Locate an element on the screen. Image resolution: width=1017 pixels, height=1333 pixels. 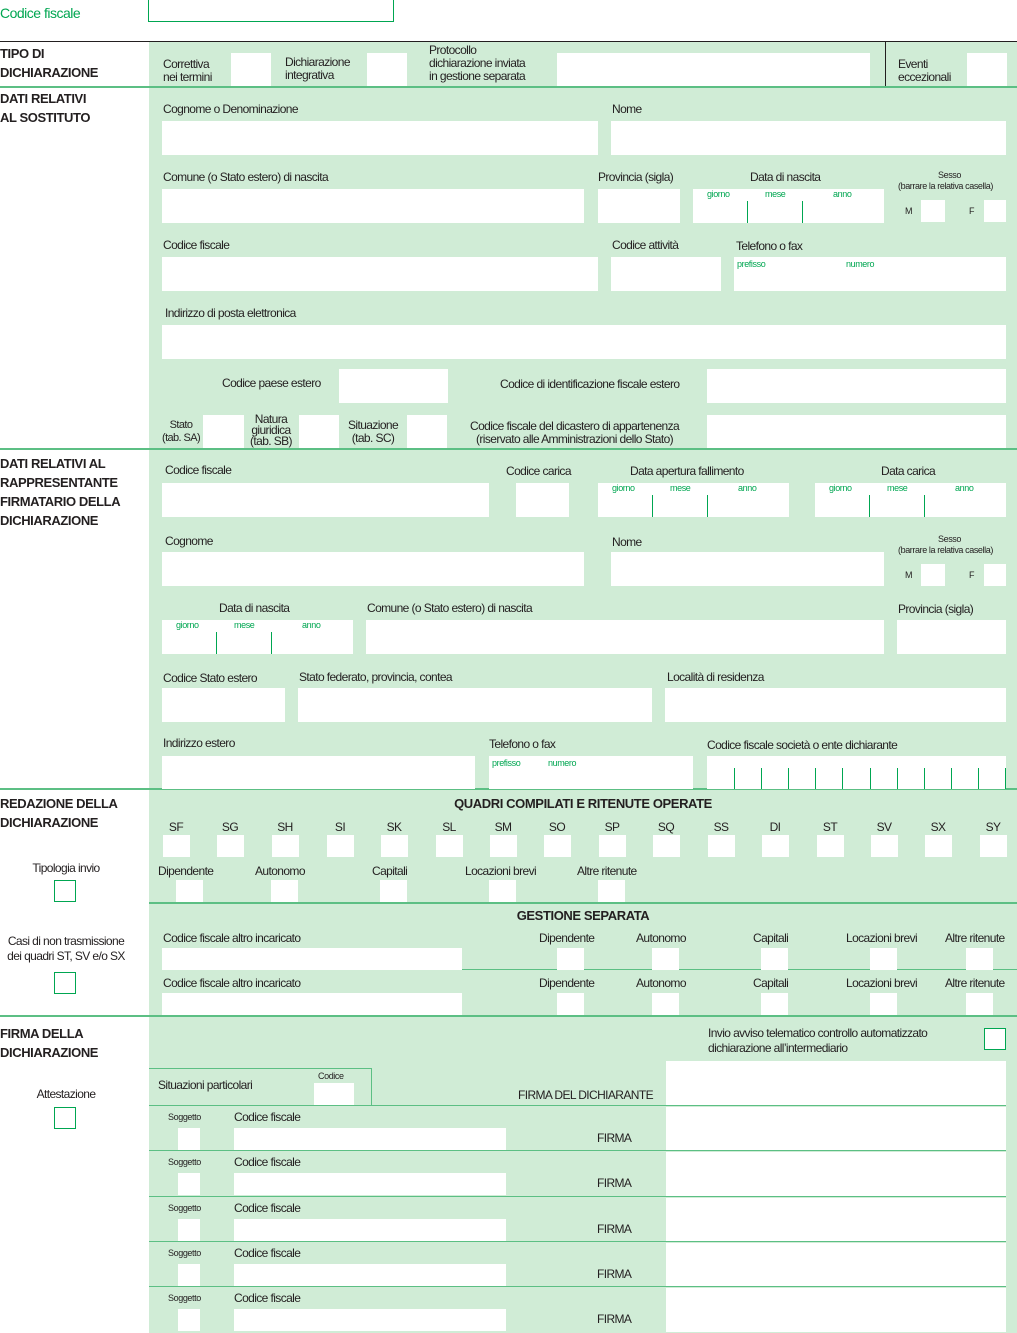
quadro-checkbox-sg is located at coordinates (230, 846).